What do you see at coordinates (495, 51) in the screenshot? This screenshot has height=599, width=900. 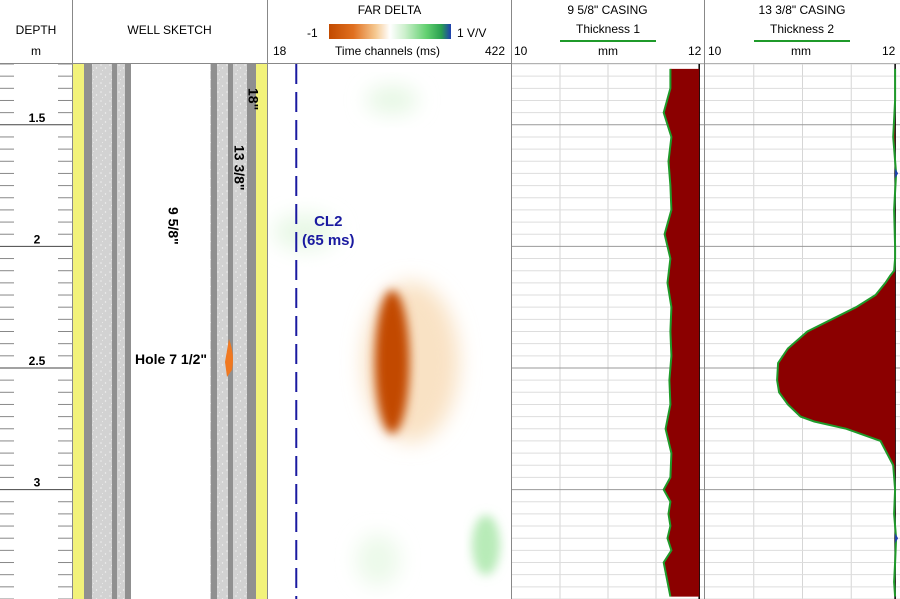 I see `time-axis-max: 422` at bounding box center [495, 51].